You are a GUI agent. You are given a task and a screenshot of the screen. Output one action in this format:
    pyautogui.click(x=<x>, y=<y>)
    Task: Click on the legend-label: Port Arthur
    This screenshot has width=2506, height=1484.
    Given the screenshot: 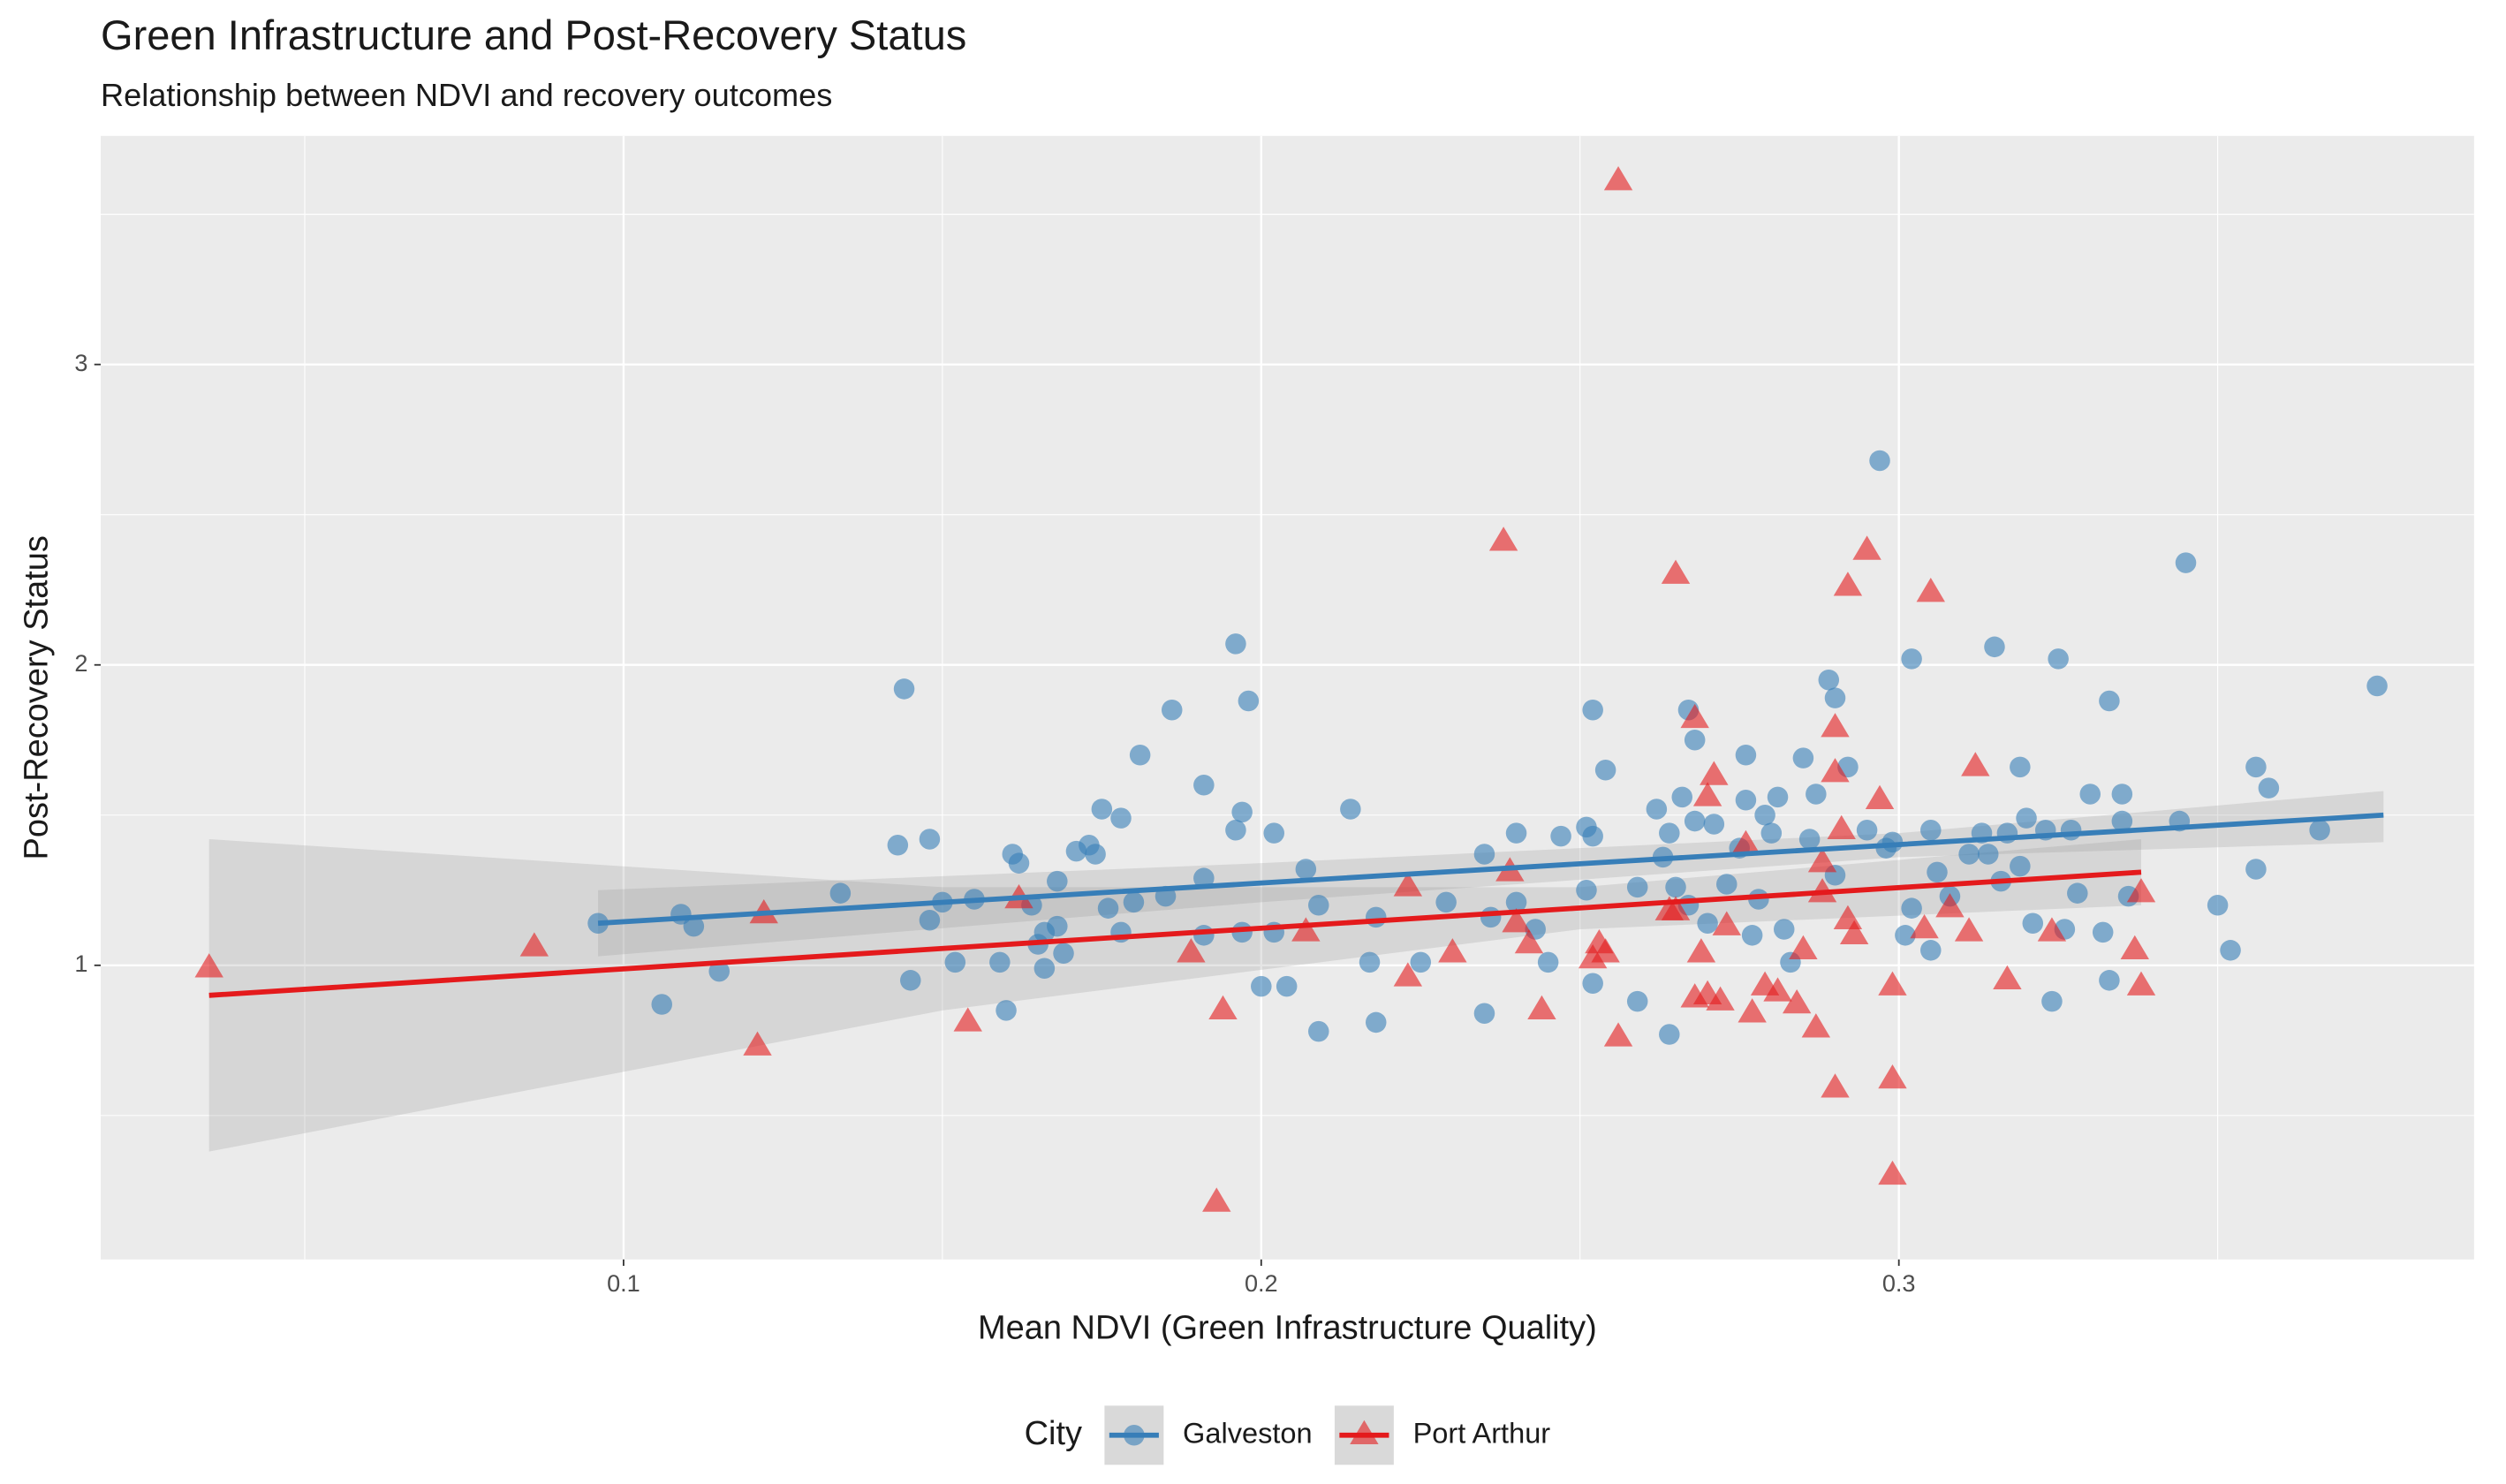 What is the action you would take?
    pyautogui.click(x=1482, y=1433)
    